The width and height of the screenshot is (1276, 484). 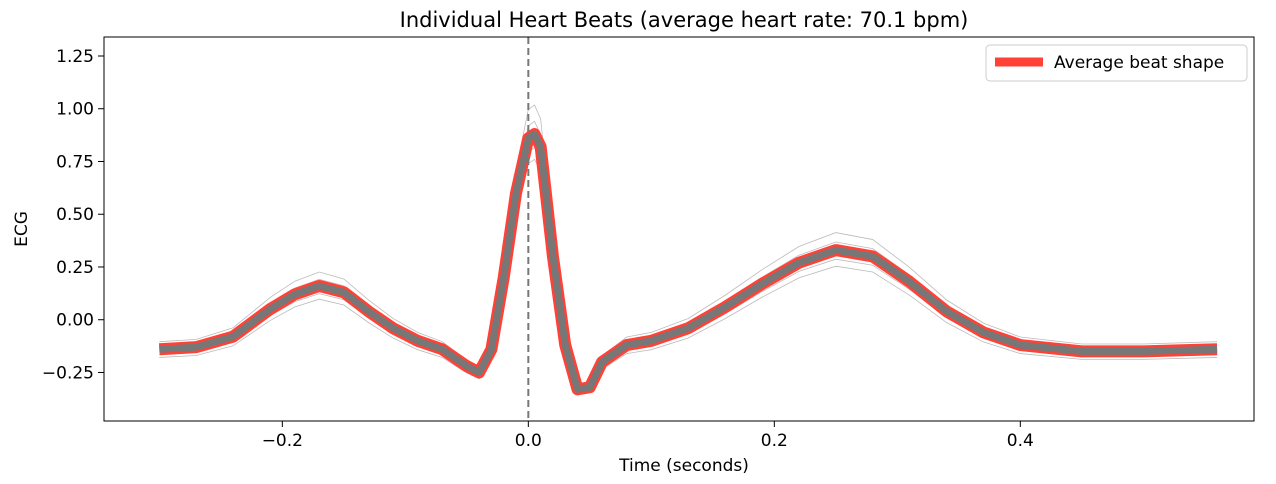 What do you see at coordinates (683, 466) in the screenshot?
I see `x-axis-label: Time (seconds)` at bounding box center [683, 466].